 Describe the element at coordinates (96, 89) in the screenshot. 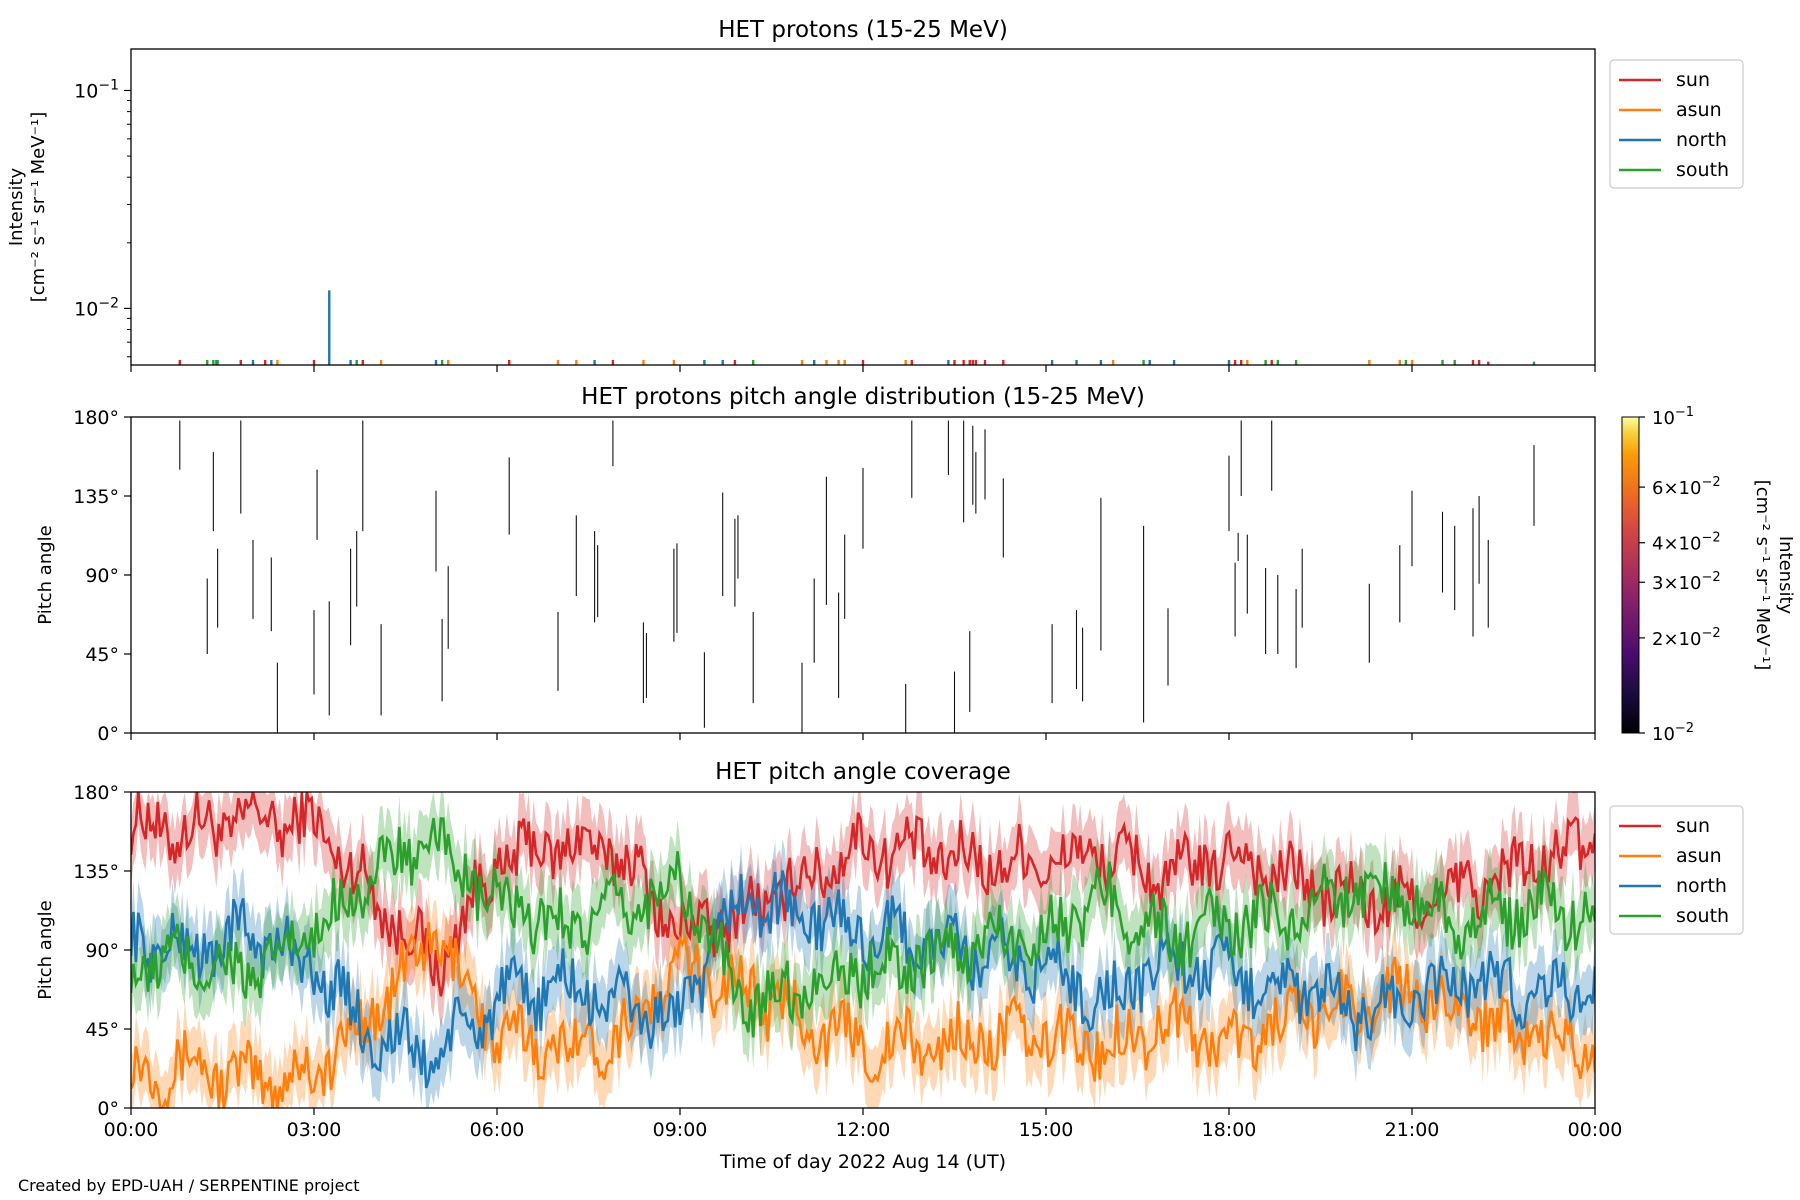

I see `y-tick-label: 10⁻¹` at that location.